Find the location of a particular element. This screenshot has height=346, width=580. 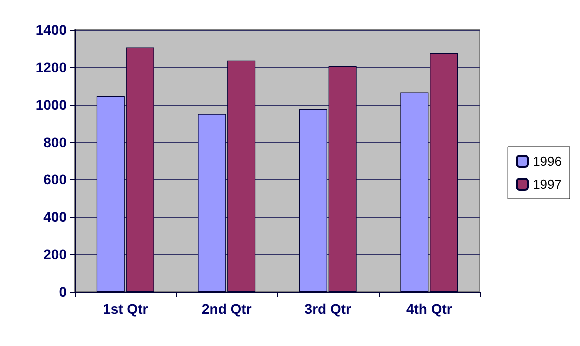

x-tick-label: 3rd Qtr is located at coordinates (328, 309).